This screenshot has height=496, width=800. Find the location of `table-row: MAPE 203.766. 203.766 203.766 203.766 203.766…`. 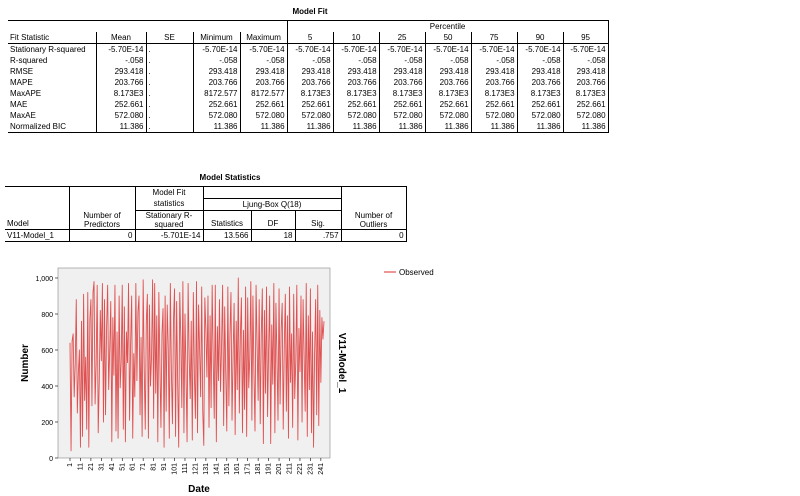

table-row: MAPE 203.766. 203.766 203.766 203.766 203.766… is located at coordinates (308, 82).